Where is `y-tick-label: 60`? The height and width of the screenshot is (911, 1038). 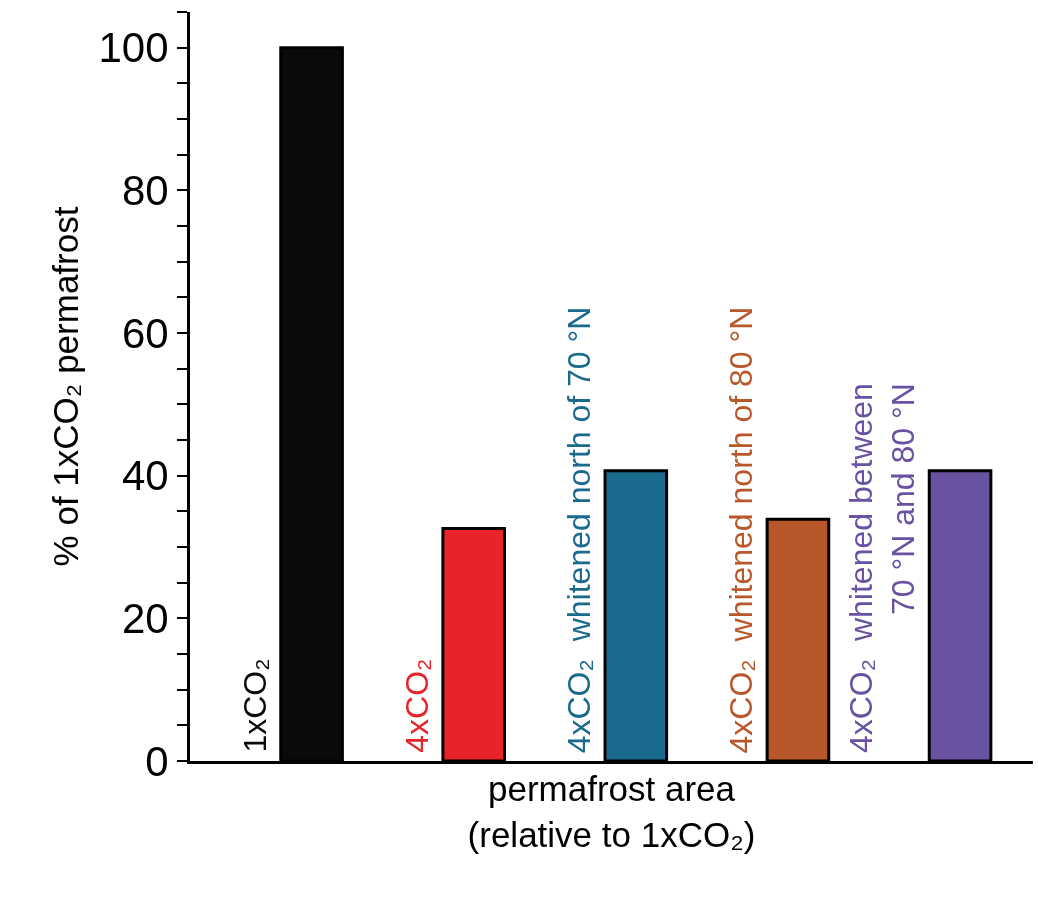 y-tick-label: 60 is located at coordinates (145, 333).